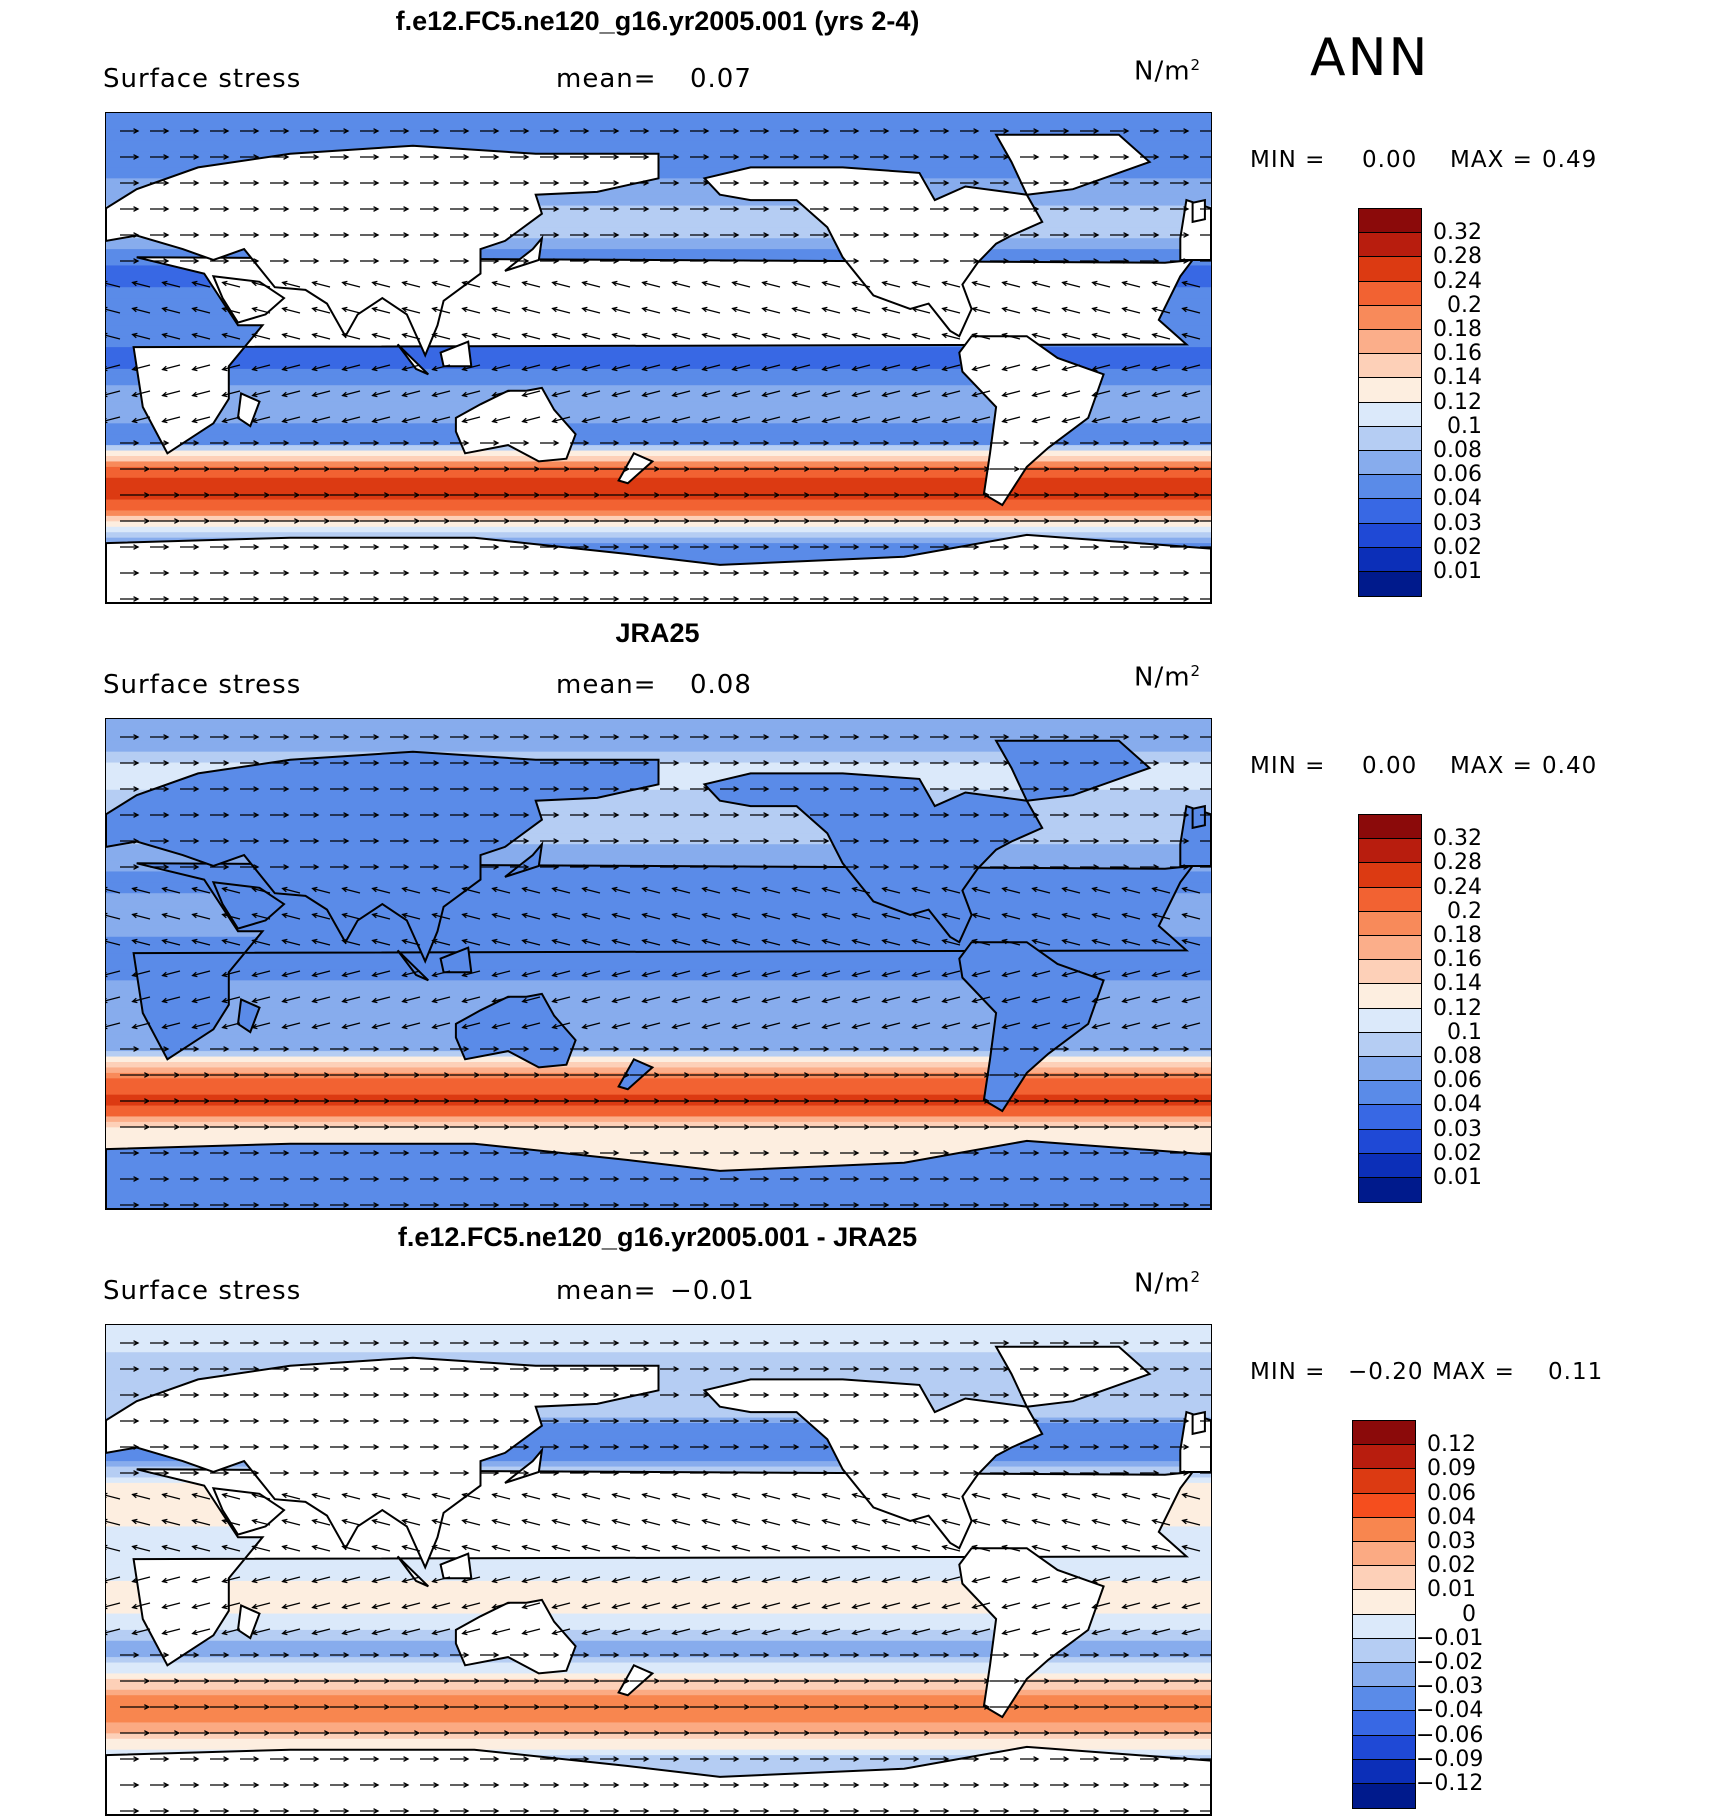 The image size is (1710, 1820). Describe the element at coordinates (202, 1291) in the screenshot. I see `panel-3-field: Surface stress` at that location.